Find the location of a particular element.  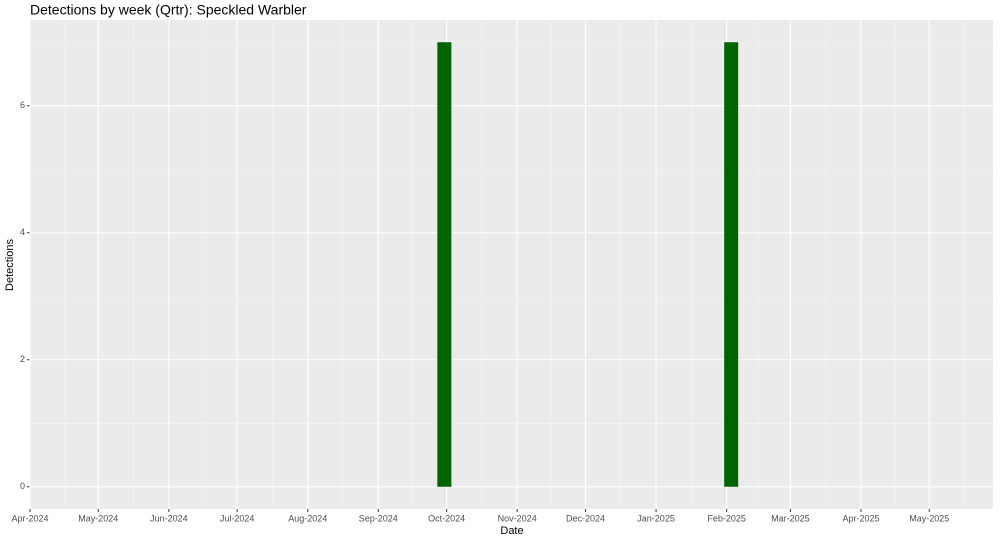

x-tick-label: Feb-2025 is located at coordinates (726, 518).